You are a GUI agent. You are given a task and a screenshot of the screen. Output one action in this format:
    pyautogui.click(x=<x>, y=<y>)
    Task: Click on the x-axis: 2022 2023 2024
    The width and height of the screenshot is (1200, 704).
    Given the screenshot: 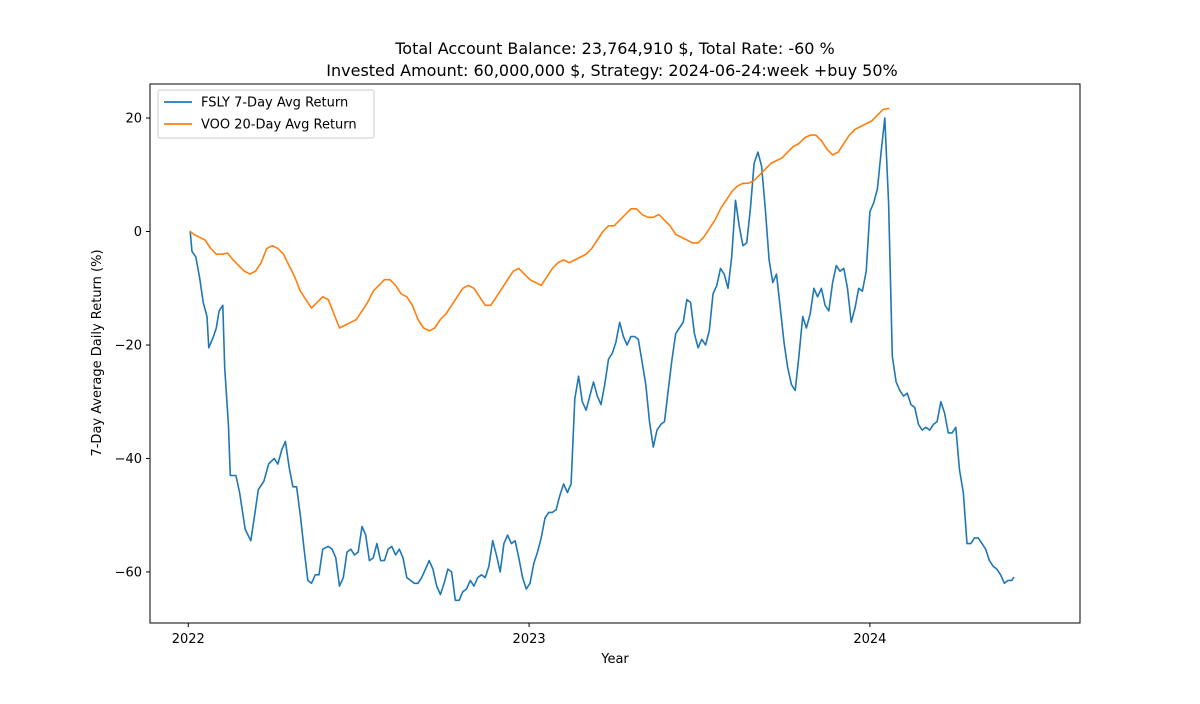 What is the action you would take?
    pyautogui.click(x=529, y=635)
    